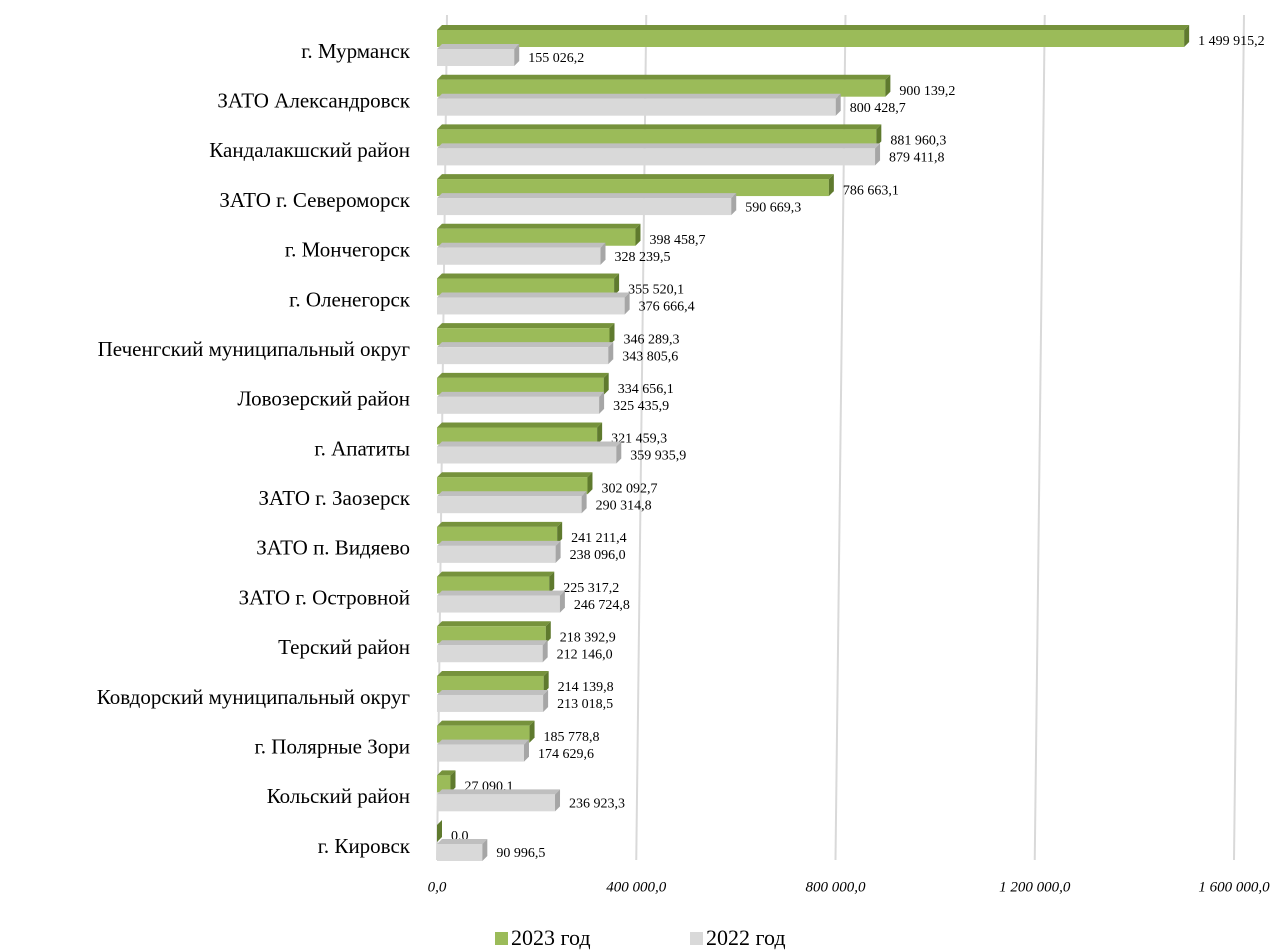 The height and width of the screenshot is (951, 1276). What do you see at coordinates (878, 108) in the screenshot?
I see `value-label: 800 428,7` at bounding box center [878, 108].